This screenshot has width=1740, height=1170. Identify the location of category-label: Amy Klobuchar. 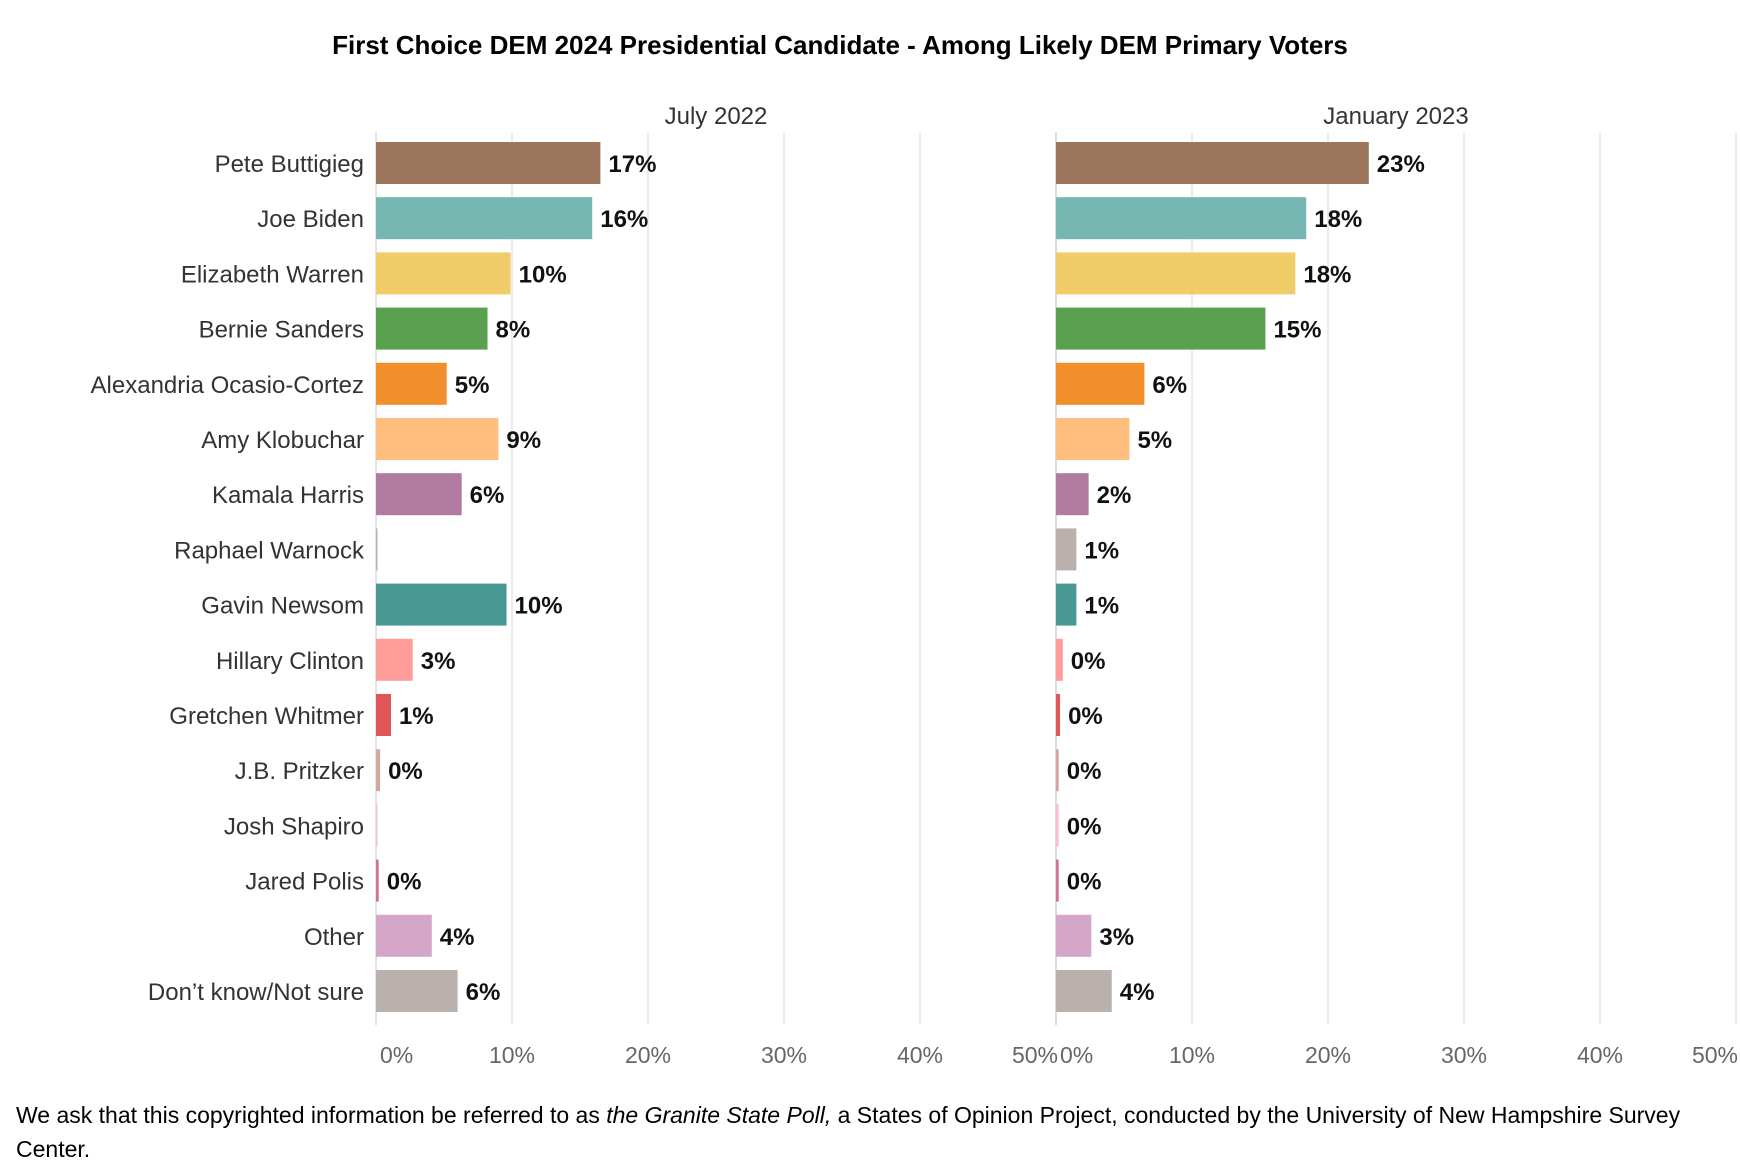
(282, 440).